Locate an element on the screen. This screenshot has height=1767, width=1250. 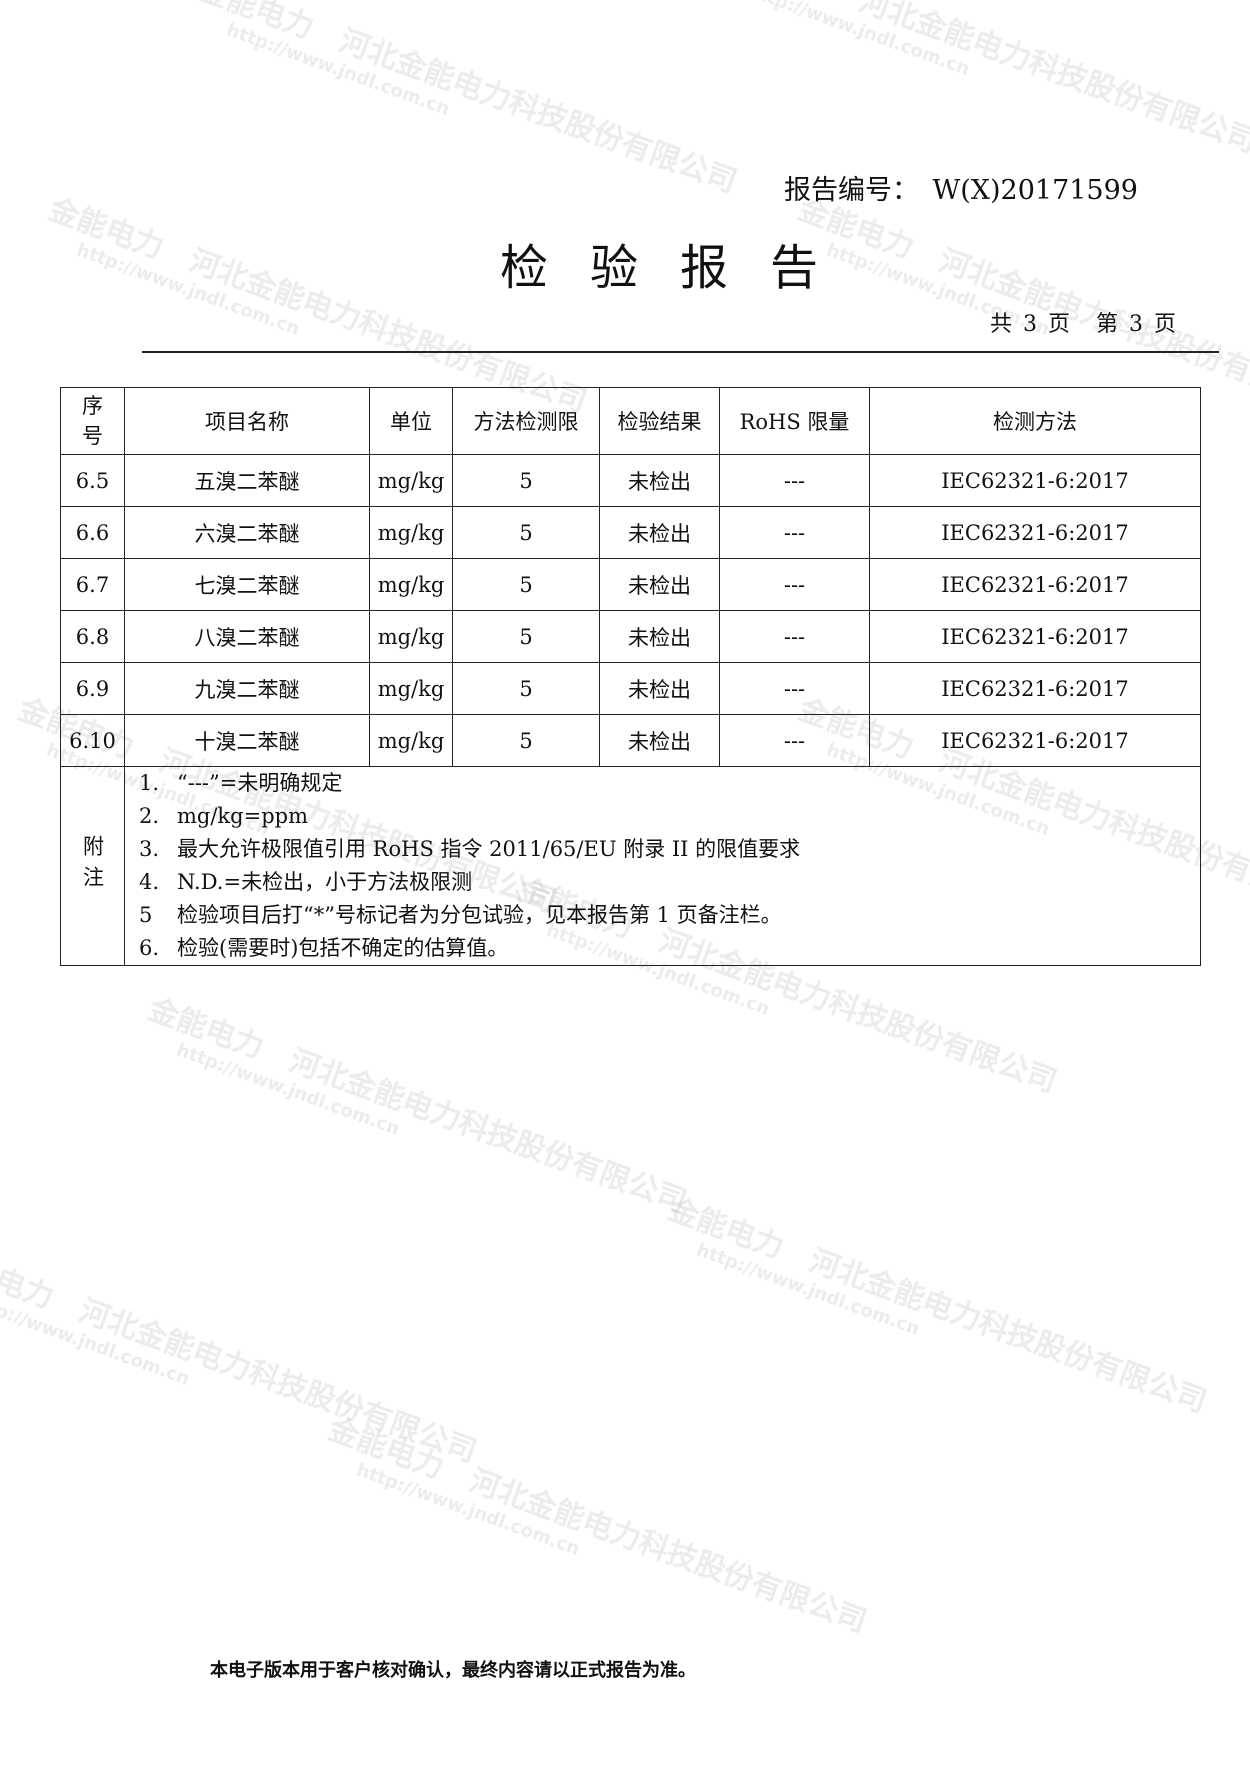
note-number: 5 is located at coordinates (146, 915).